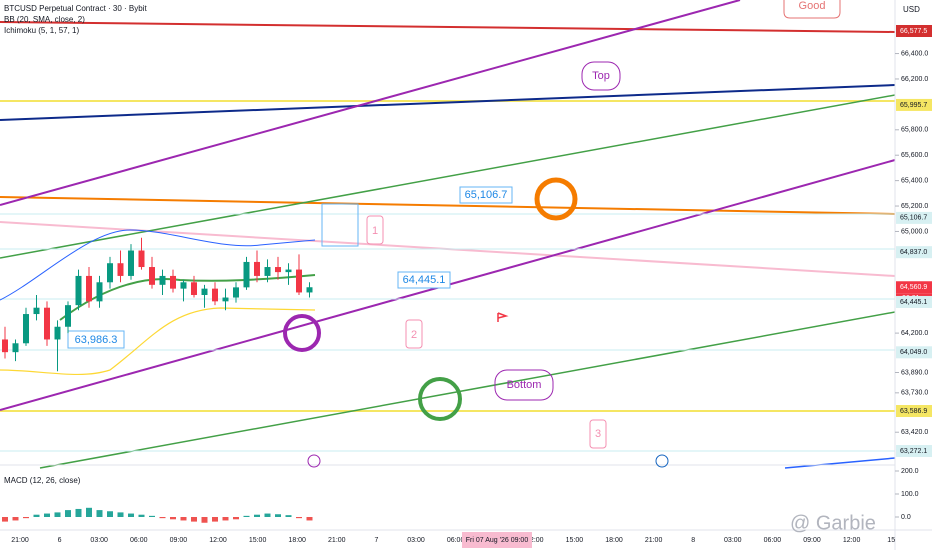 This screenshot has width=932, height=555. What do you see at coordinates (41, 30) in the screenshot?
I see `ichimoku-legend: Ichimoku (5, 1, 57, 1)` at bounding box center [41, 30].